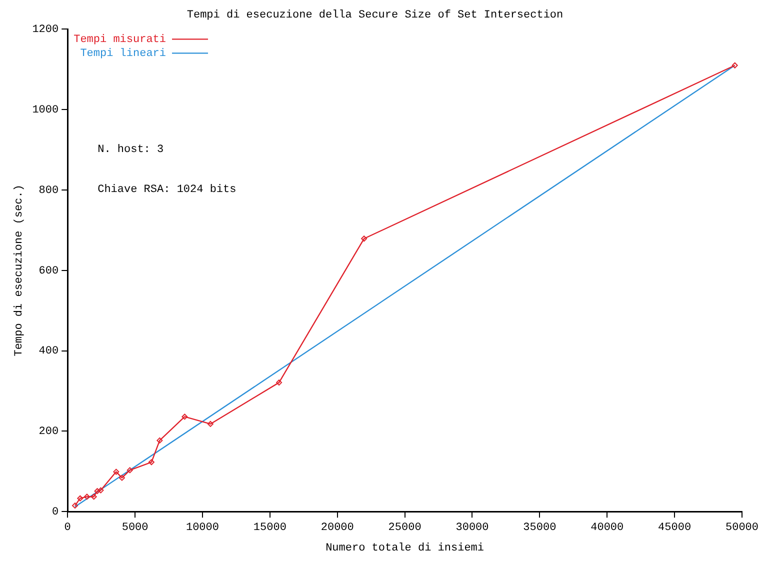 Image resolution: width=764 pixels, height=562 pixels. I want to click on x-tick-label: 15000, so click(269, 528).